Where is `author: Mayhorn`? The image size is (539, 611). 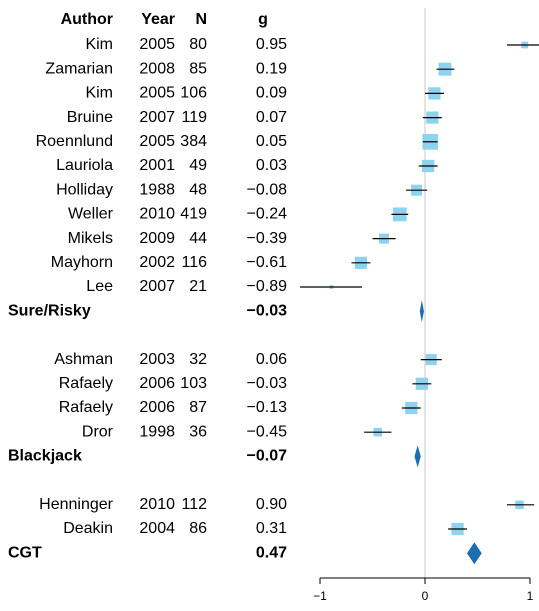
author: Mayhorn is located at coordinates (82, 262).